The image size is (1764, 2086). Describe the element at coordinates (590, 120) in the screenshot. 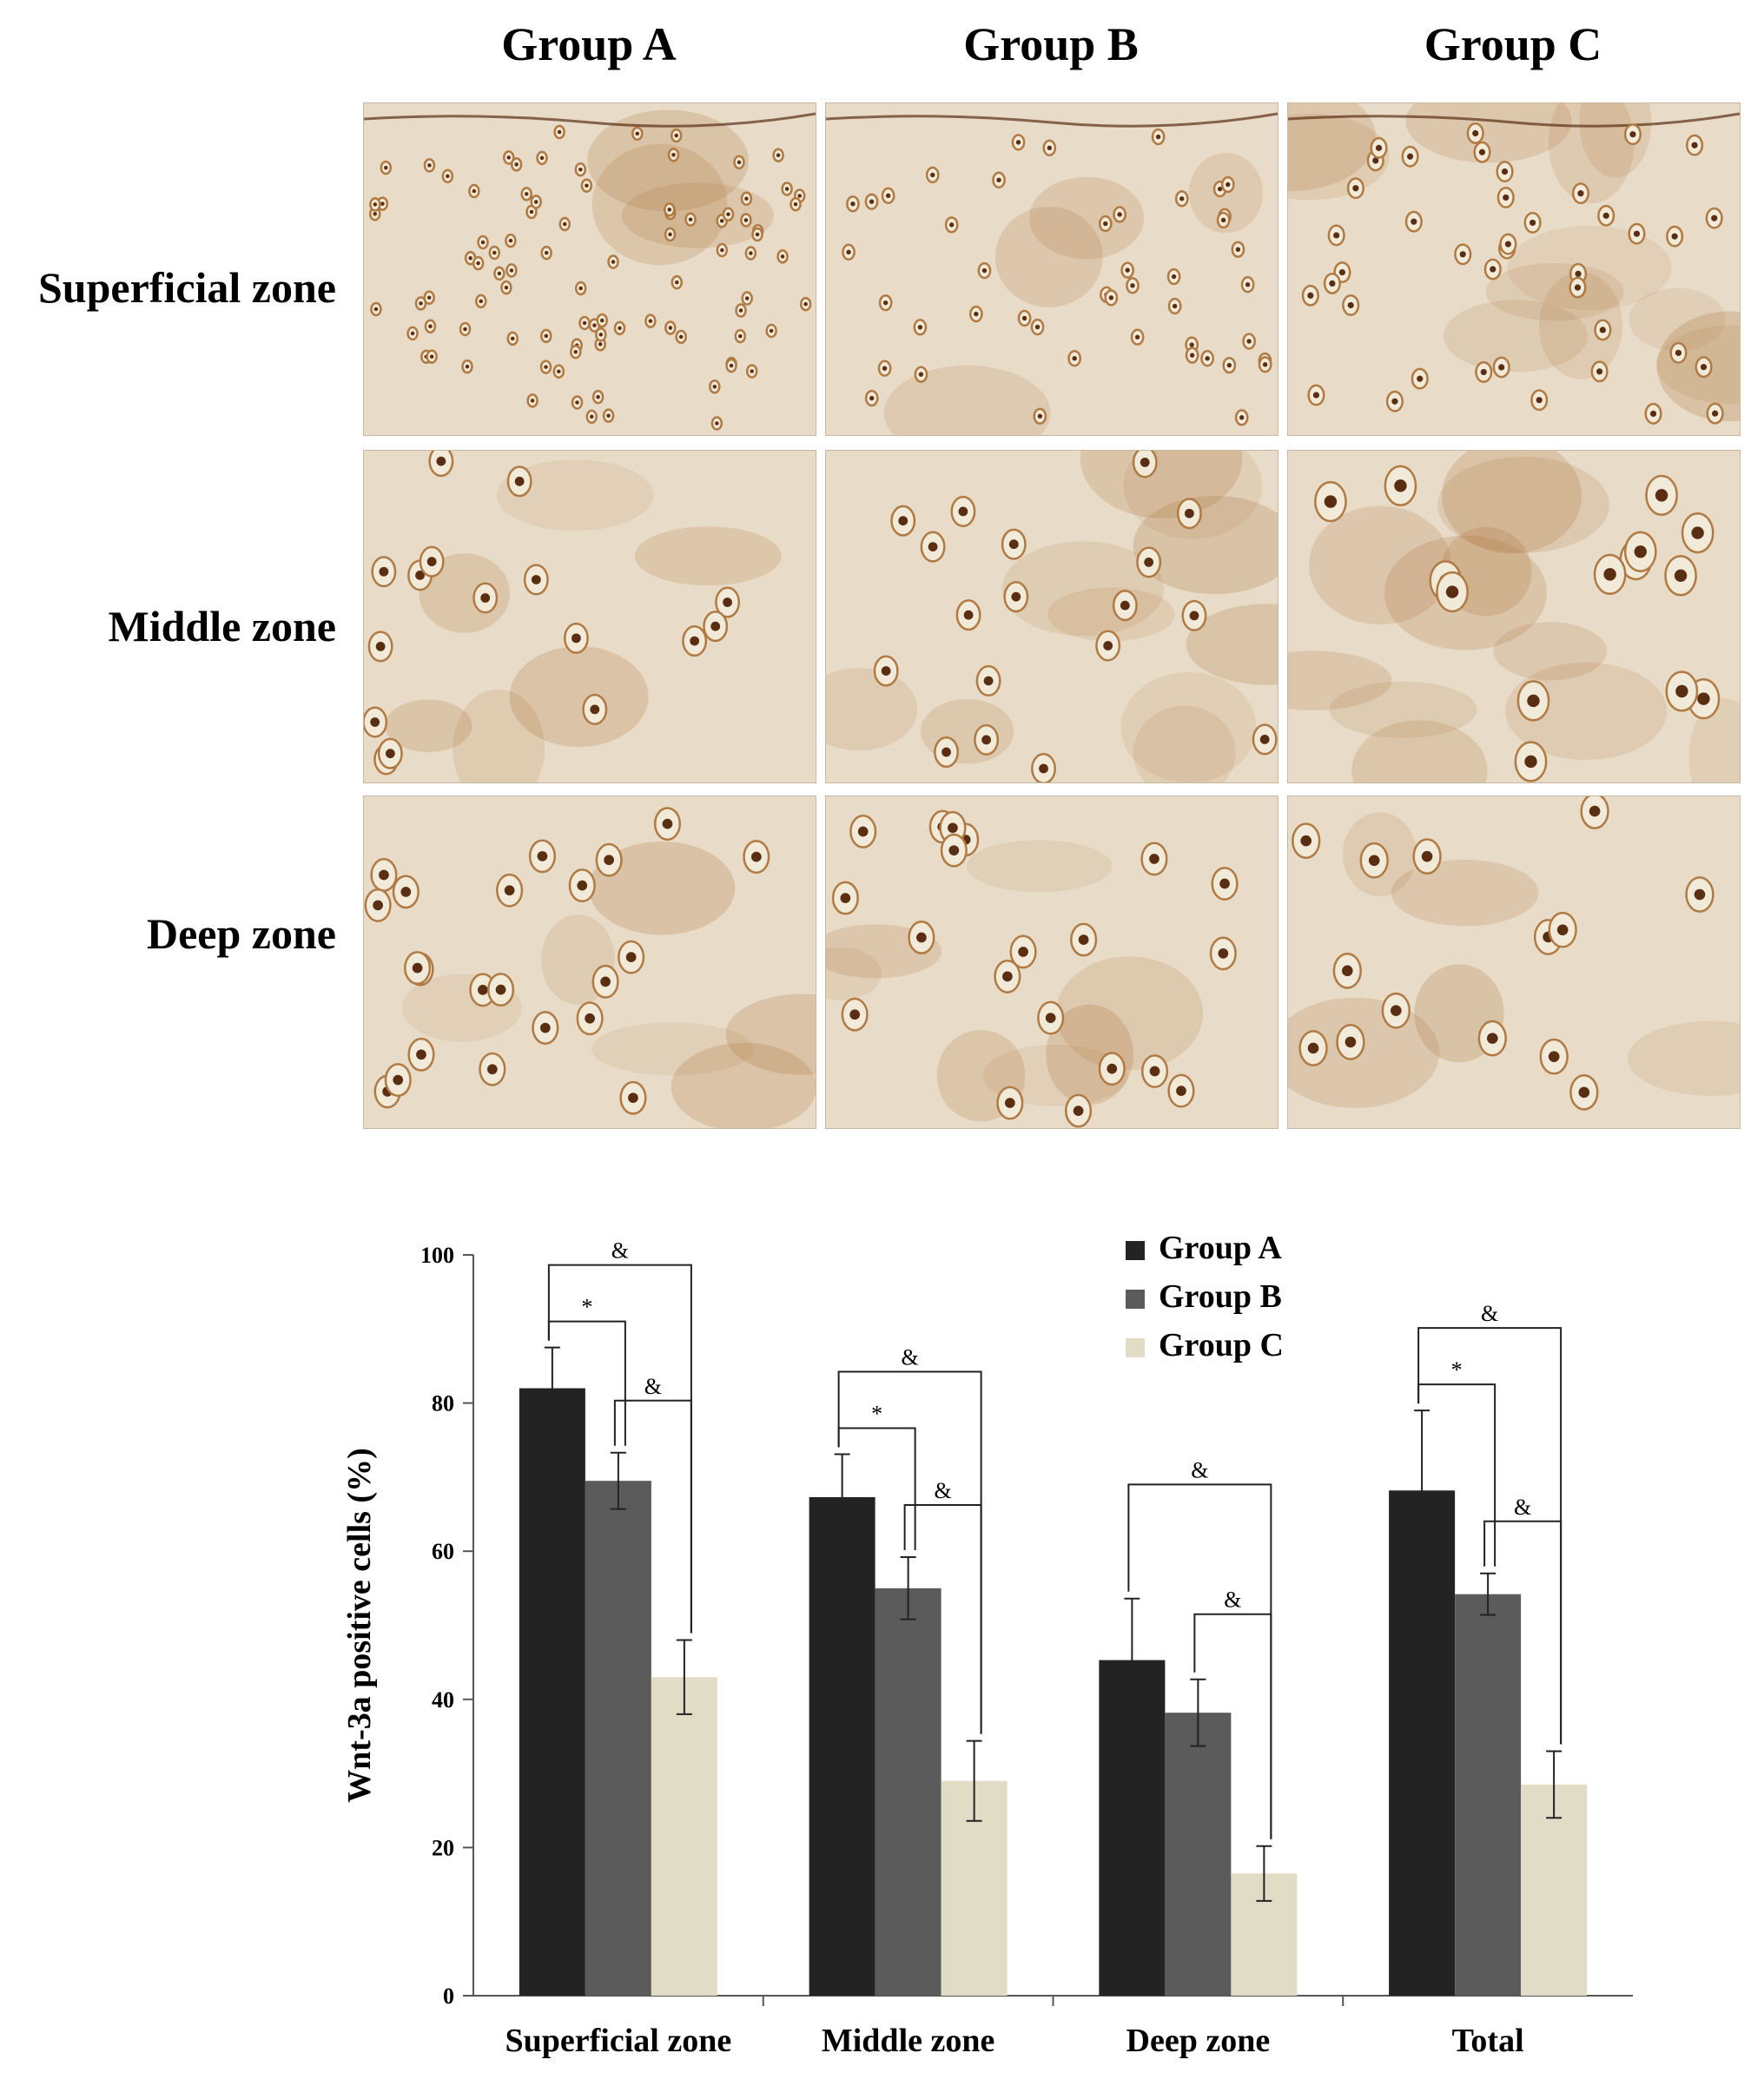

I see `surface-line` at that location.